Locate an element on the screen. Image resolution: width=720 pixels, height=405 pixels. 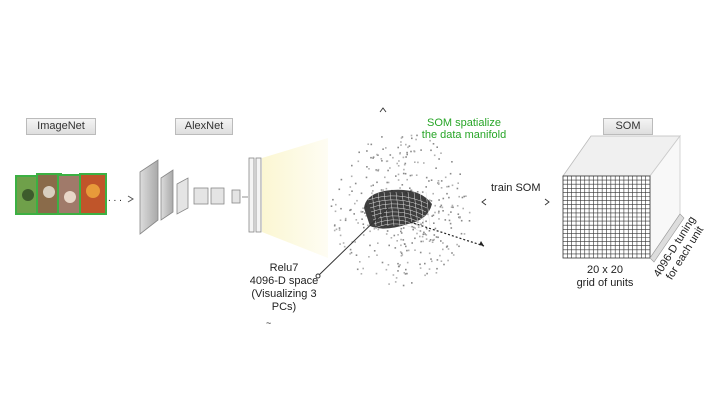
arrow-head-icon is located at coordinates (547, 202).